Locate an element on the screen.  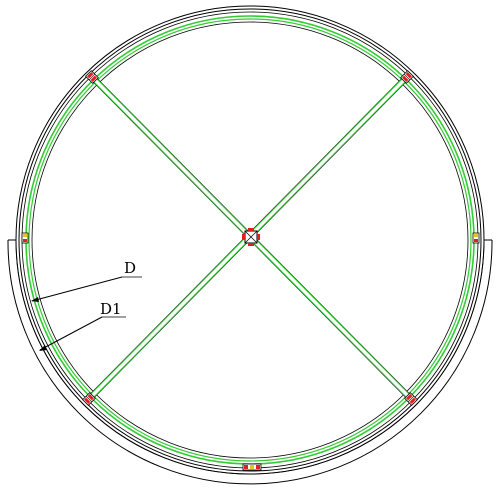
dim-D1-label: D1 is located at coordinates (111, 309).